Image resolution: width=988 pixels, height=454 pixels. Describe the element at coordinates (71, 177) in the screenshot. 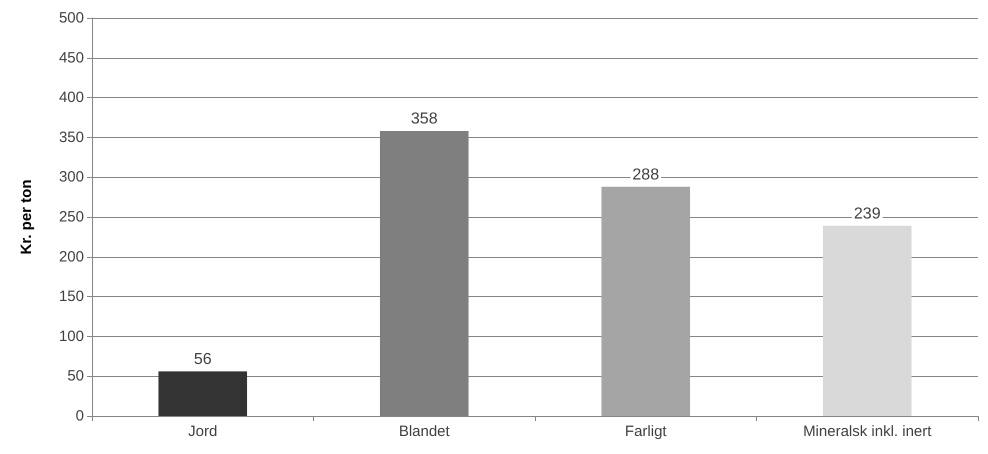

I see `y-tick-label: 300` at that location.